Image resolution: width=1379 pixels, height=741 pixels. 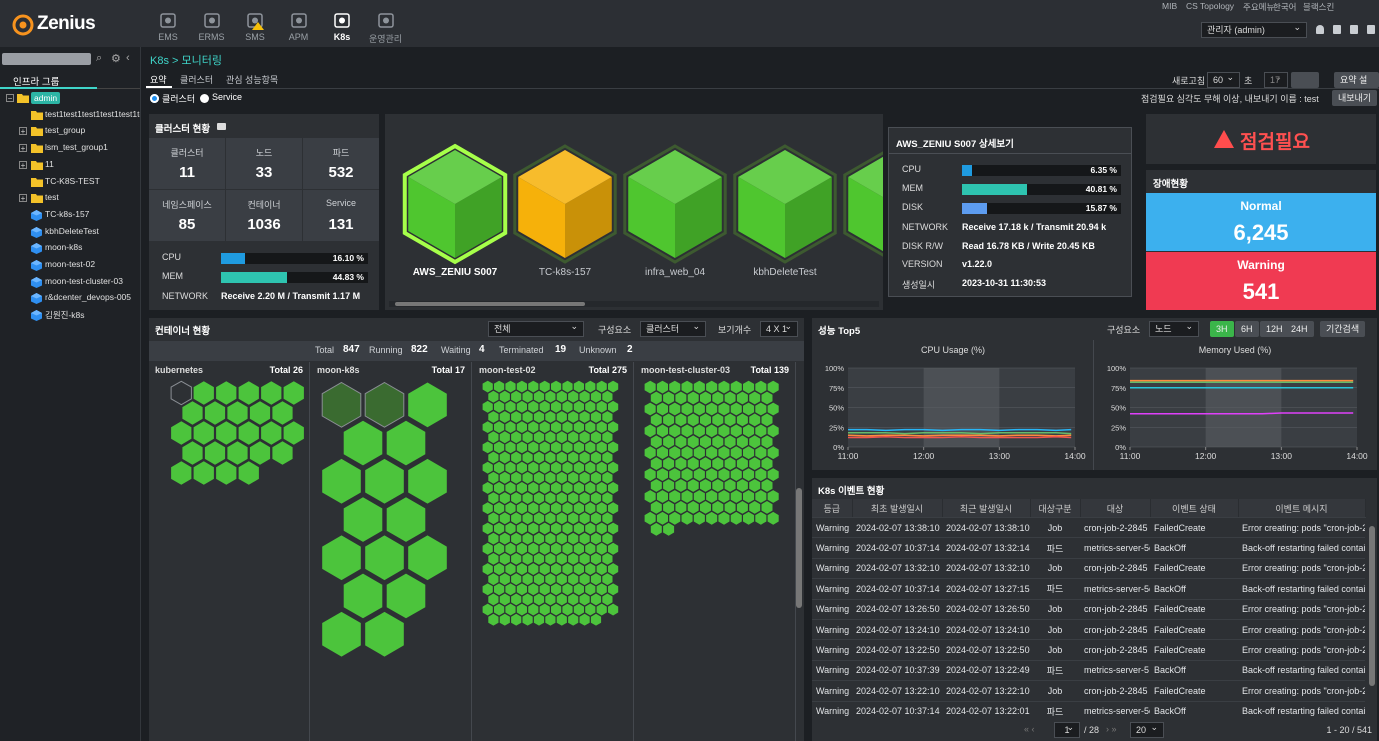 I want to click on tree-cluster: moon-k8s, so click(x=64, y=247).